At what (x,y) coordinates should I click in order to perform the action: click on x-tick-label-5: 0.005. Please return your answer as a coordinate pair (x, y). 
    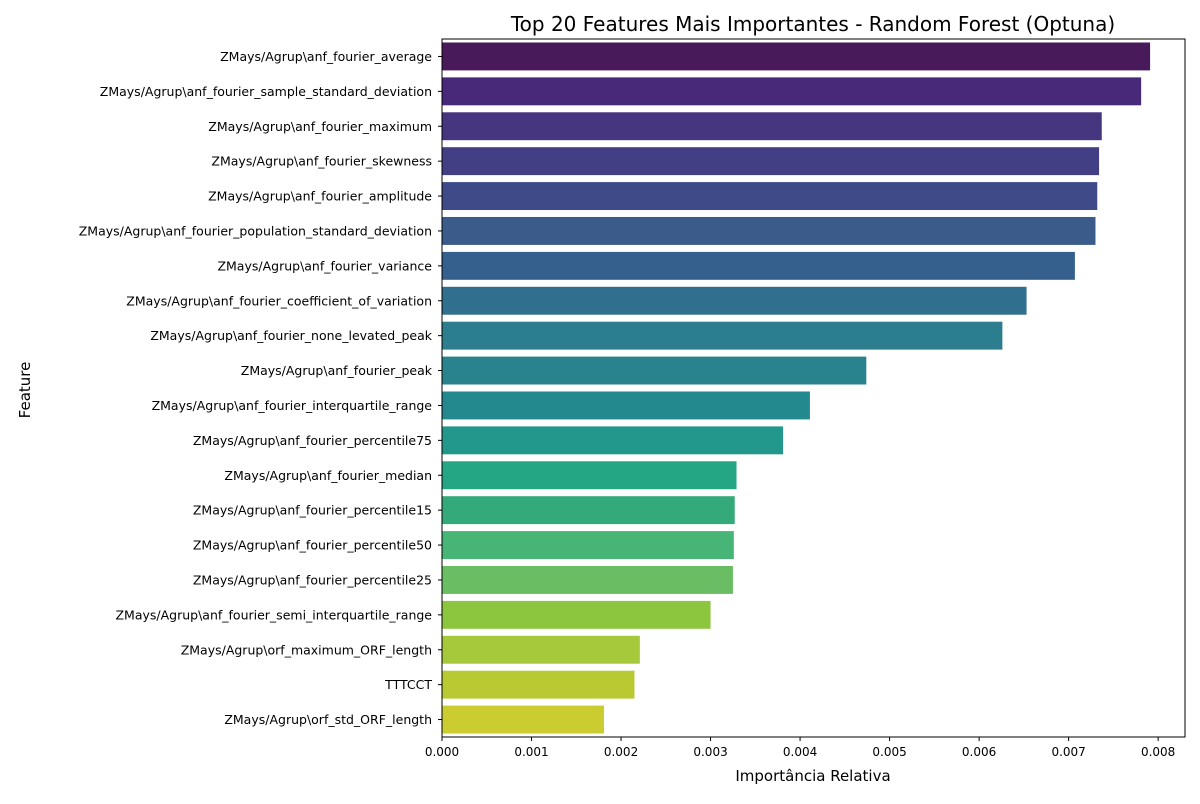
    Looking at the image, I should click on (889, 752).